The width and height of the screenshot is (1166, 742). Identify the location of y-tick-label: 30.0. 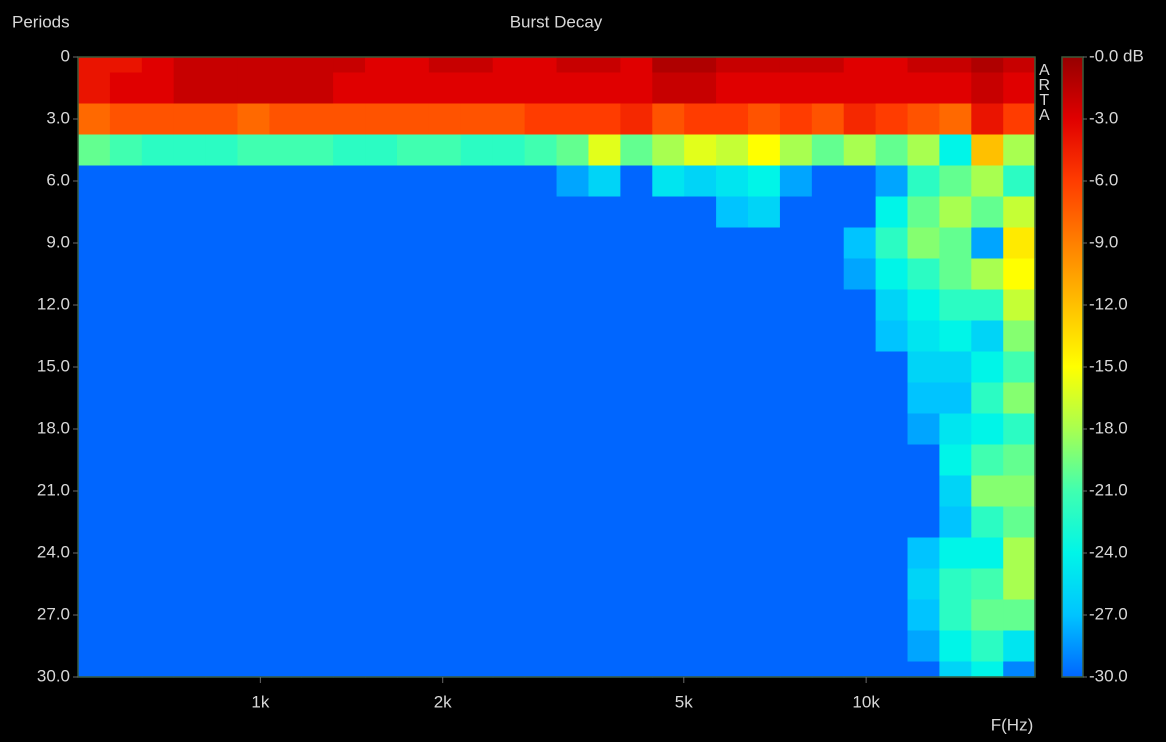
(53, 675).